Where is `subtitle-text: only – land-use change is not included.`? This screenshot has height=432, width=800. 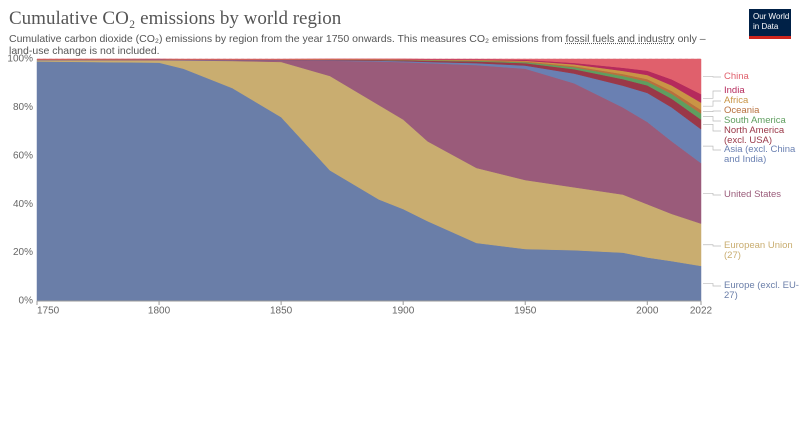 subtitle-text: only – land-use change is not included. is located at coordinates (357, 45).